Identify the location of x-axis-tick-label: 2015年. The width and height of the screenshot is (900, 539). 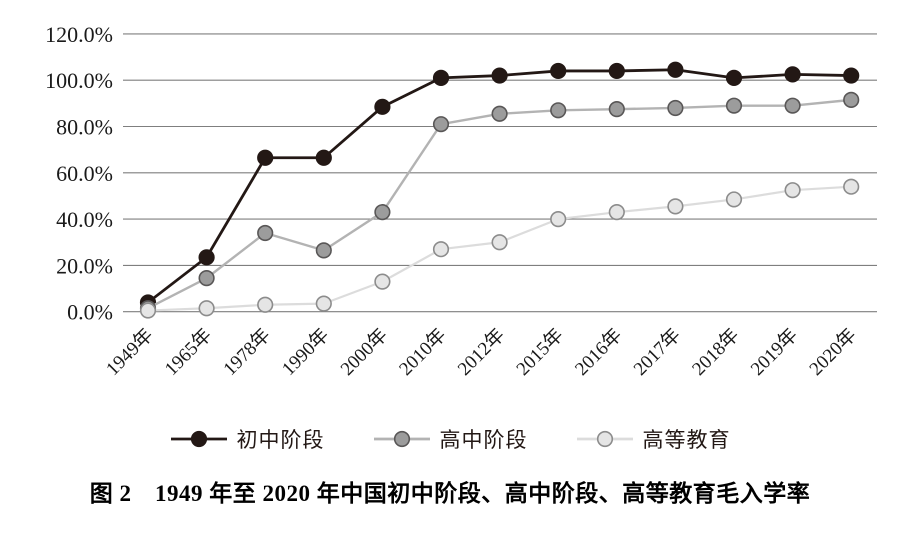
(540, 352).